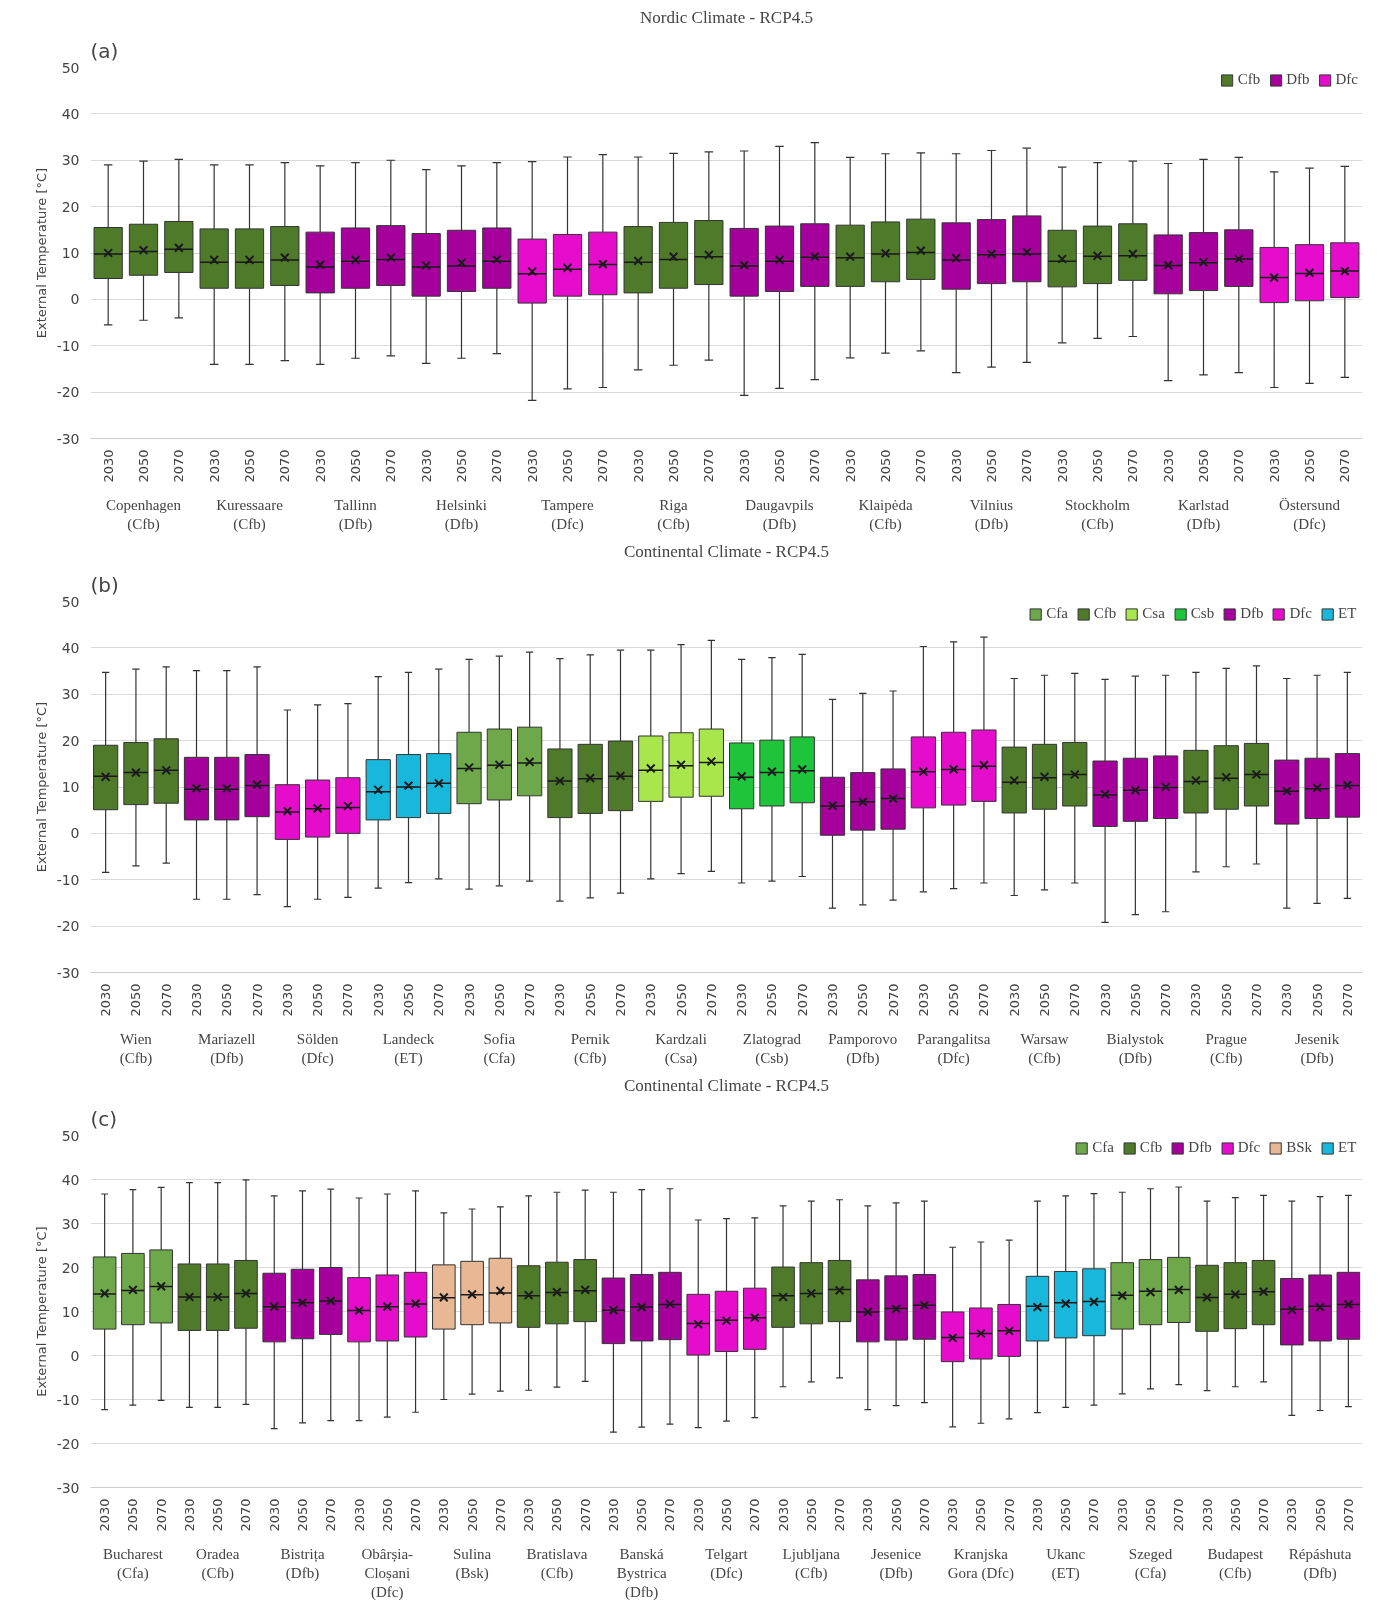  Describe the element at coordinates (1044, 1048) in the screenshot. I see `text: Warsaw (Cfb)` at that location.